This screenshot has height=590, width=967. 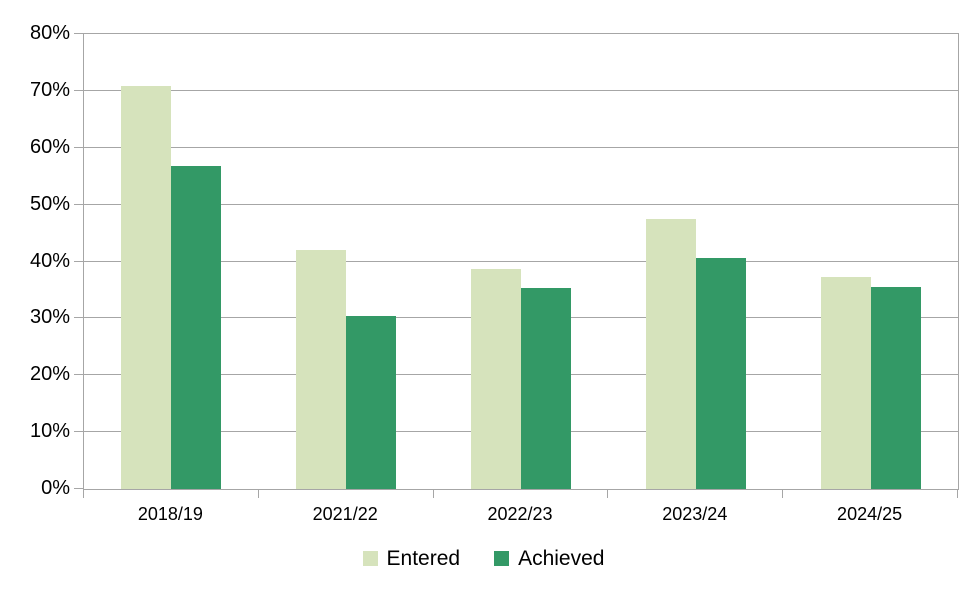 I want to click on x-tick-label-2022/23: 2022/23, so click(x=520, y=514).